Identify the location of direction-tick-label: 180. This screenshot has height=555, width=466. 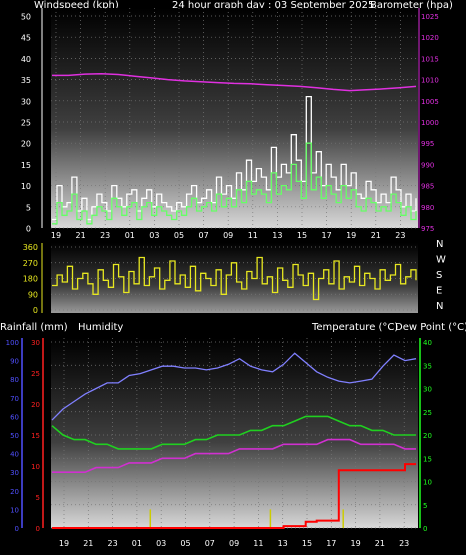
(30, 279).